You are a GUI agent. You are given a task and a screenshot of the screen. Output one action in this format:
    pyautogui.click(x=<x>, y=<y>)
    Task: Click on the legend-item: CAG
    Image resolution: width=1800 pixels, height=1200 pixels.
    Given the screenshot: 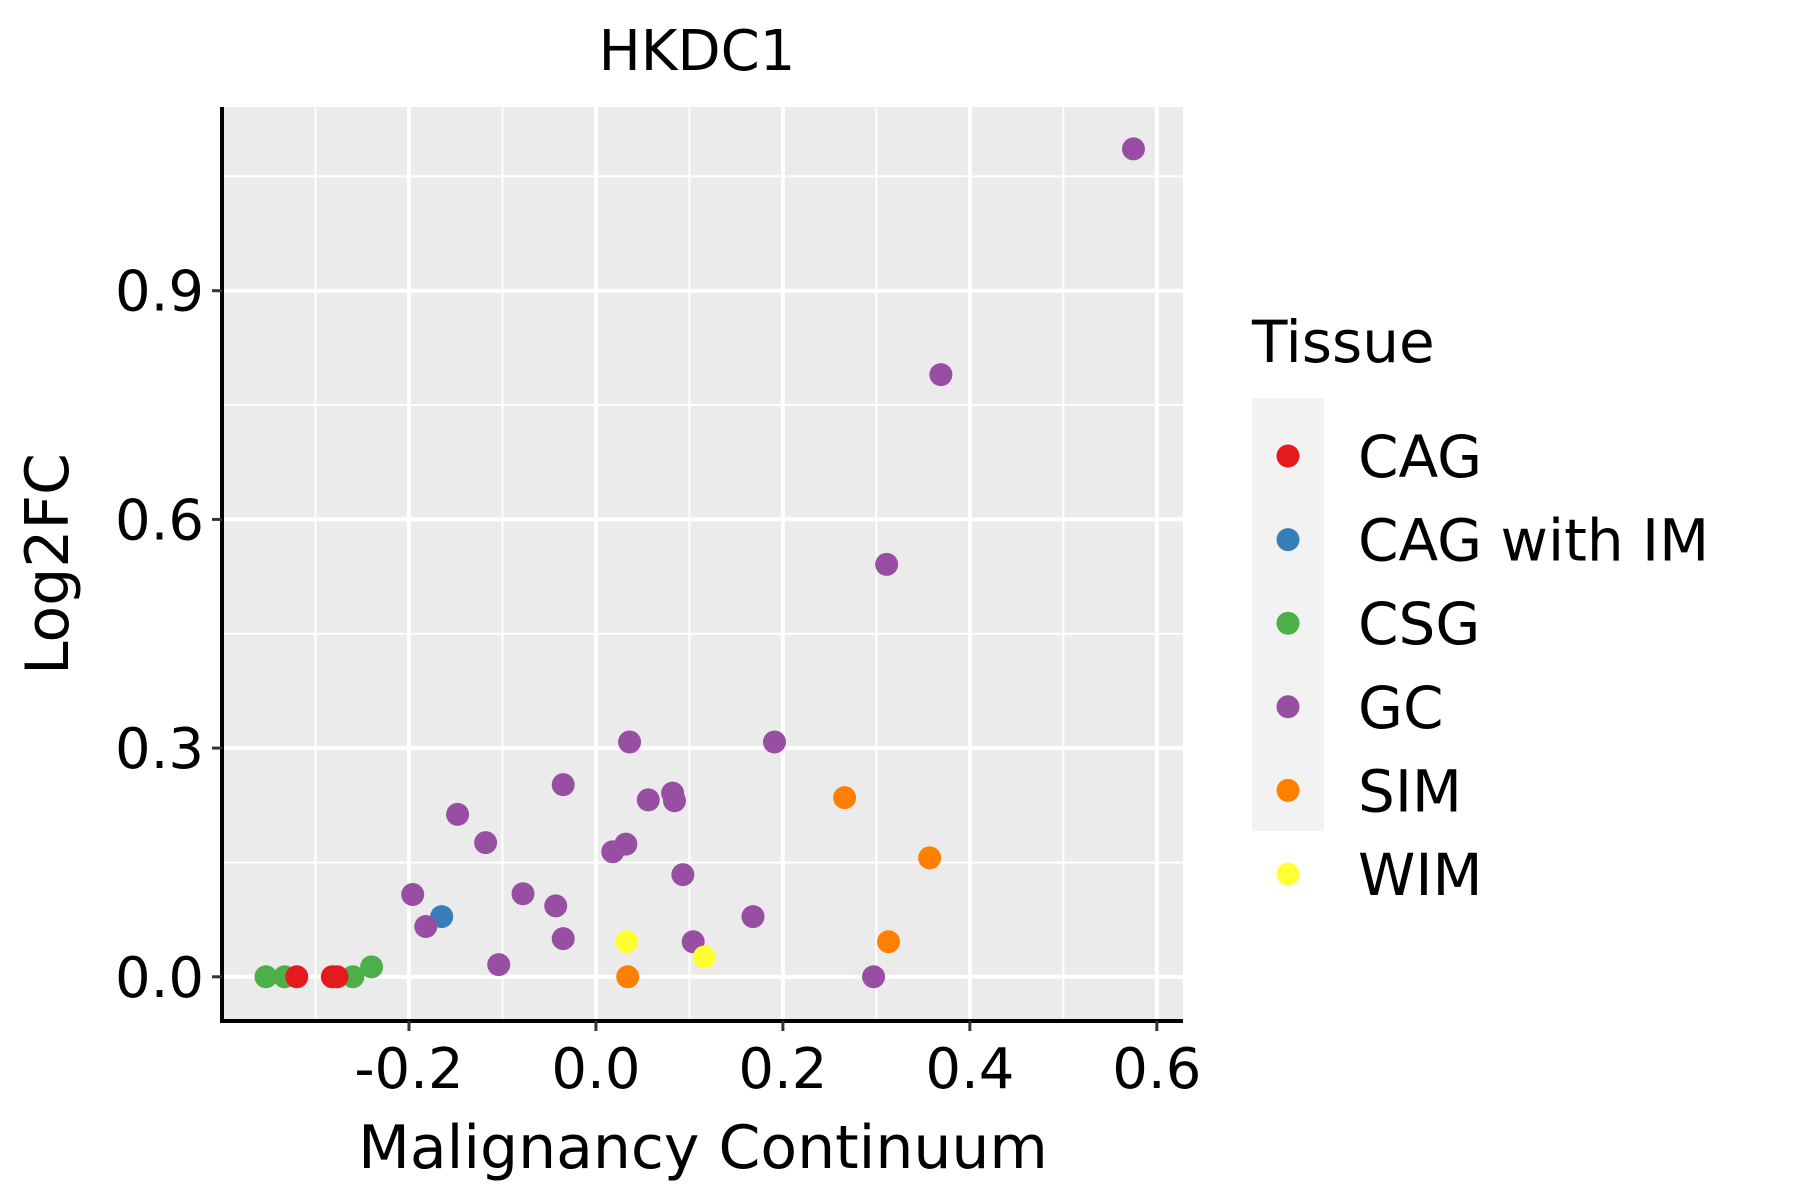 What is the action you would take?
    pyautogui.click(x=1379, y=457)
    